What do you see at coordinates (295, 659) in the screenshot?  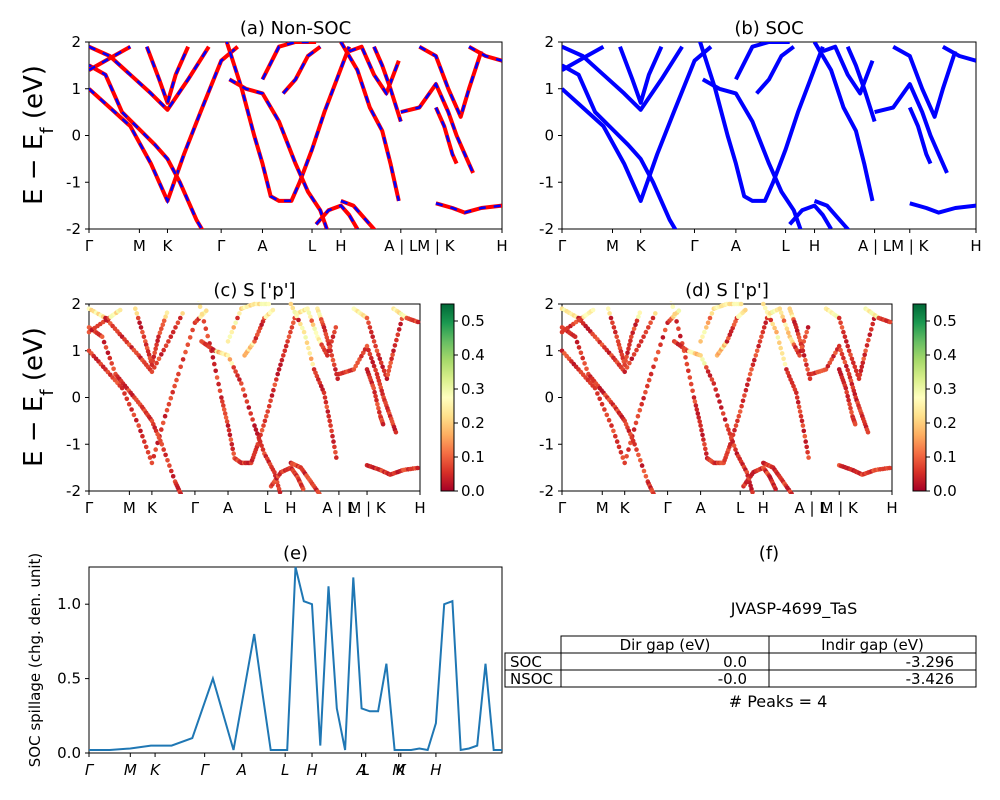 I see `spillage-line` at bounding box center [295, 659].